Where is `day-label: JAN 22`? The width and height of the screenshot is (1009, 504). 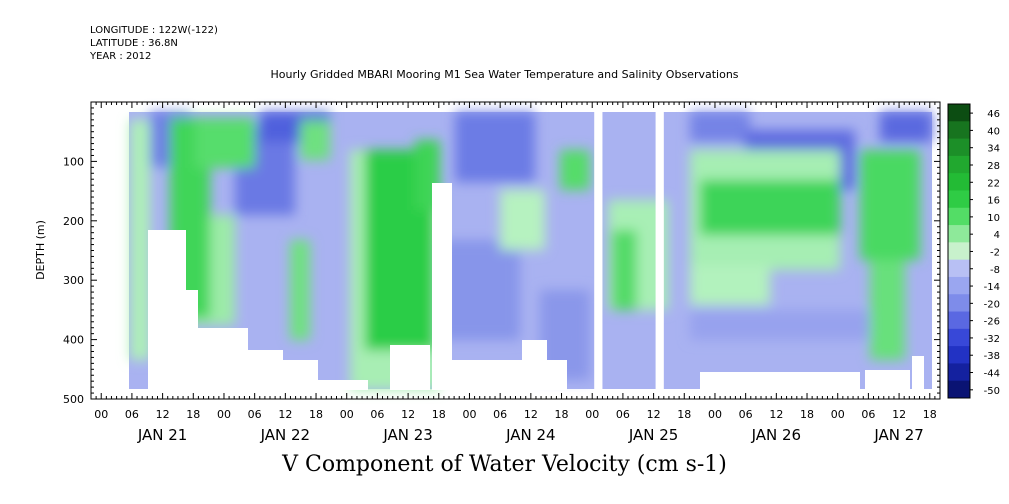 day-label: JAN 22 is located at coordinates (285, 435).